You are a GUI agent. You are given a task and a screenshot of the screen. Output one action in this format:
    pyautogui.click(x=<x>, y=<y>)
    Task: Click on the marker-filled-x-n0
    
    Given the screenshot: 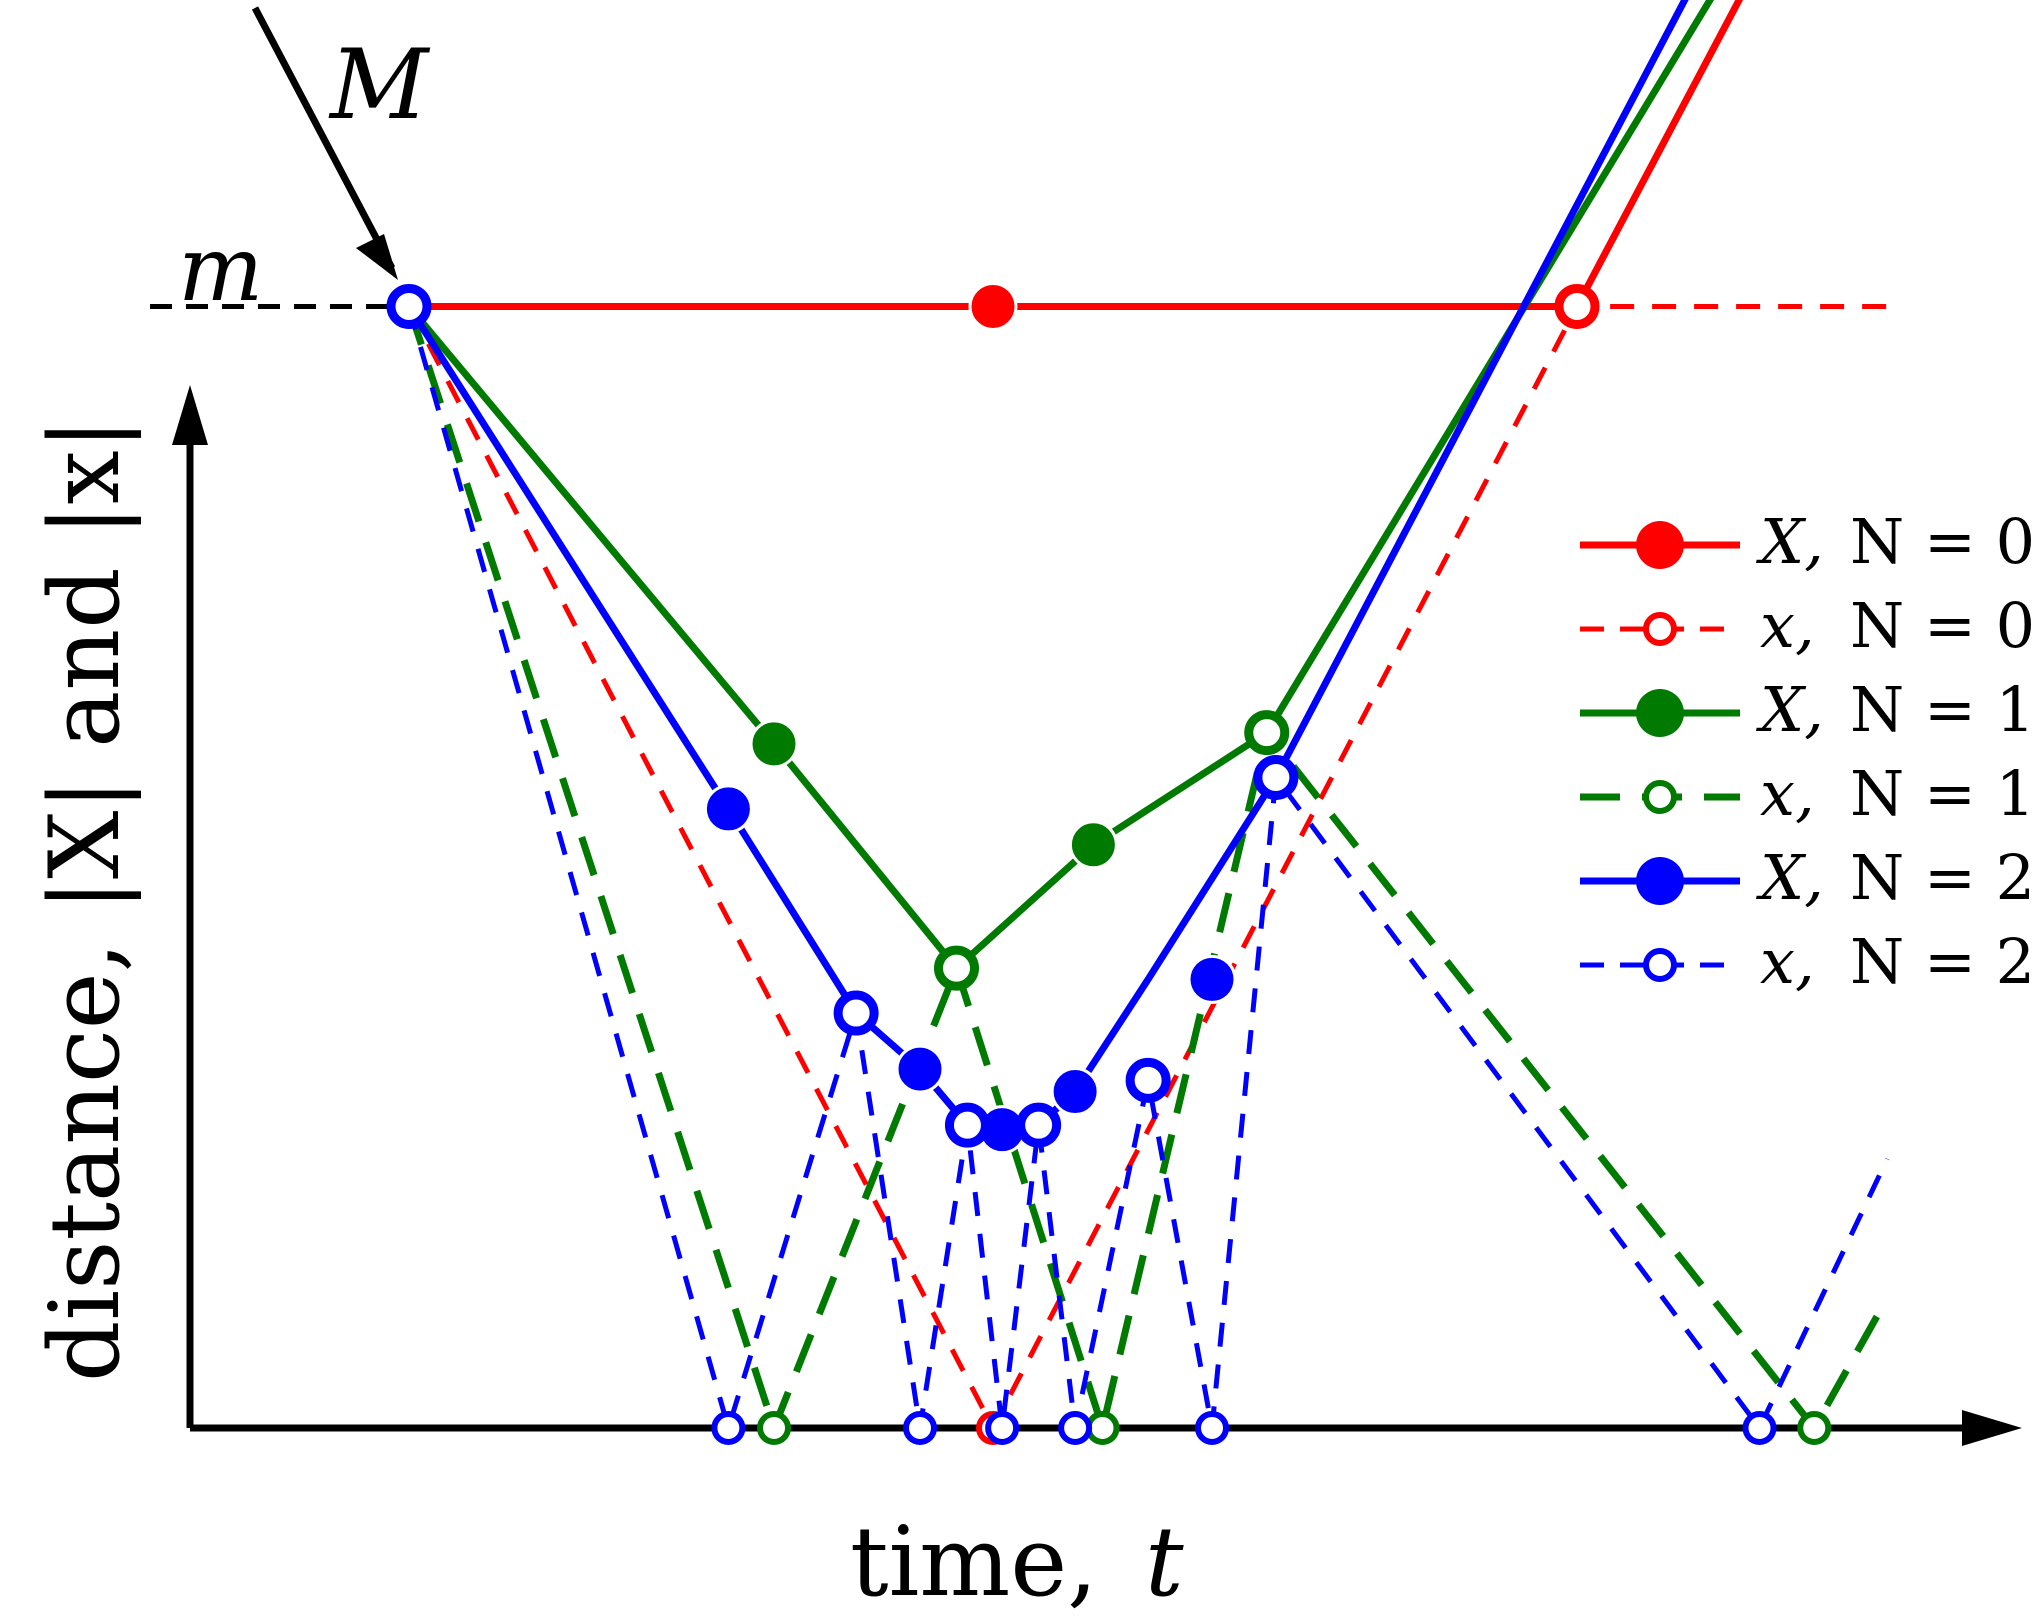 What is the action you would take?
    pyautogui.click(x=993, y=306)
    